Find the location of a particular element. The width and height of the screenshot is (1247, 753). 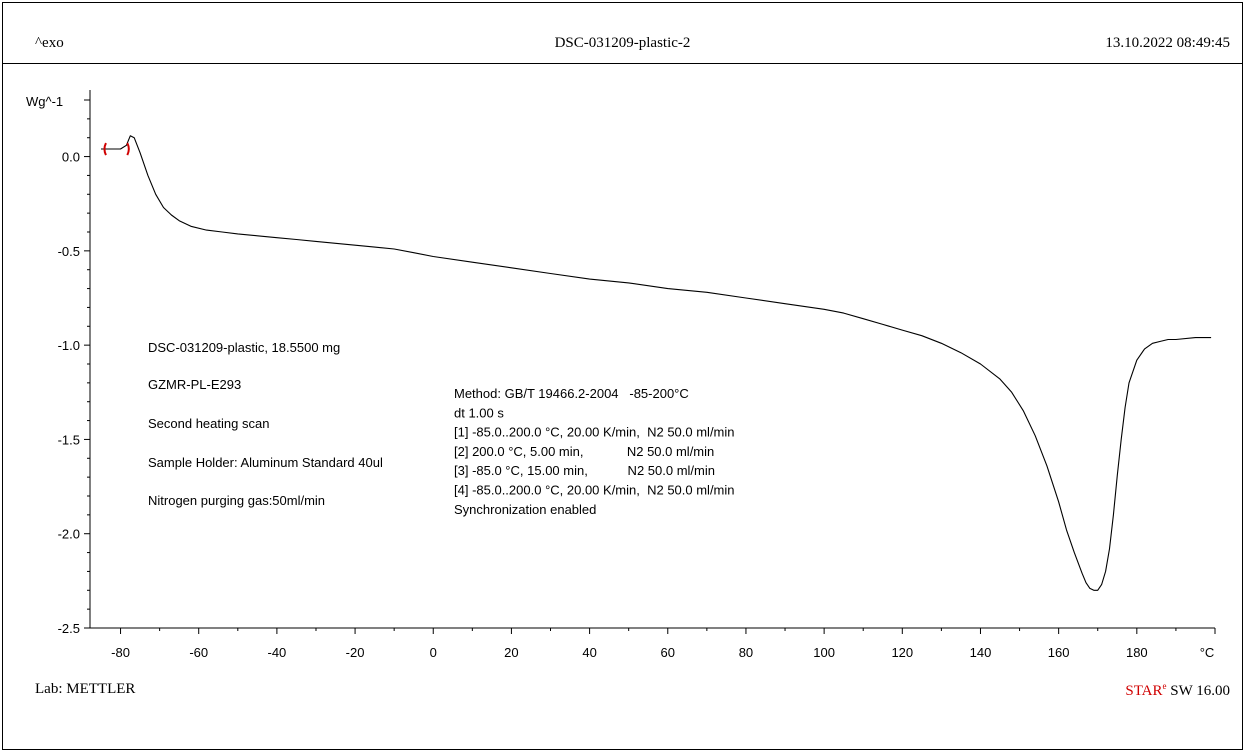

exo-direction-label: ^exo is located at coordinates (49, 43).